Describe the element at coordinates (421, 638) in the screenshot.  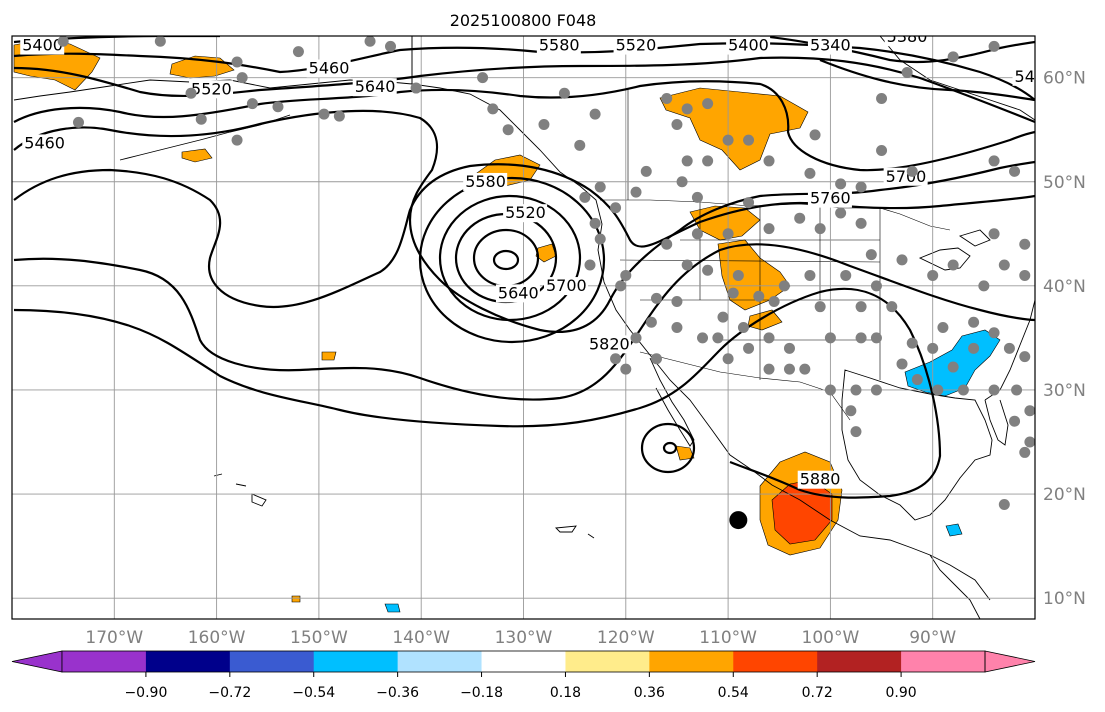
I see `lon-tick-label: 140°W` at that location.